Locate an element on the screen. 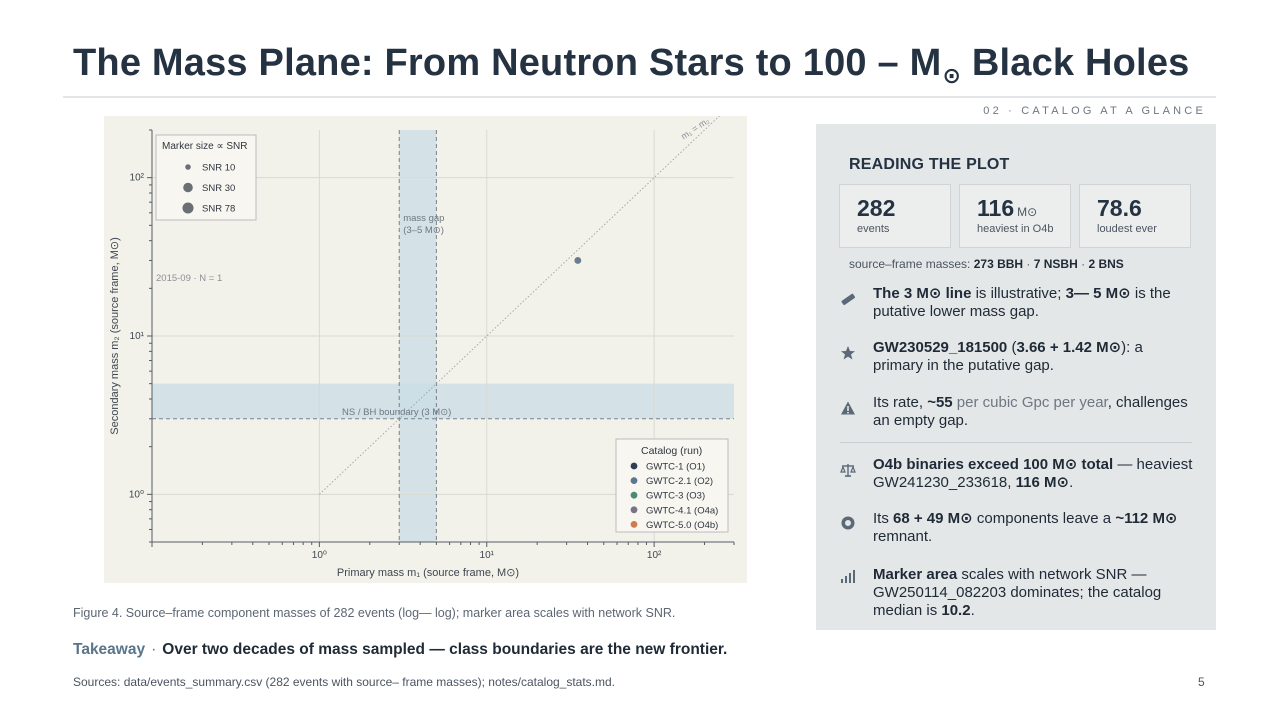 This screenshot has width=1280, height=720. section-label: 02 · CATALOG AT A GLANCE is located at coordinates (1094, 111).